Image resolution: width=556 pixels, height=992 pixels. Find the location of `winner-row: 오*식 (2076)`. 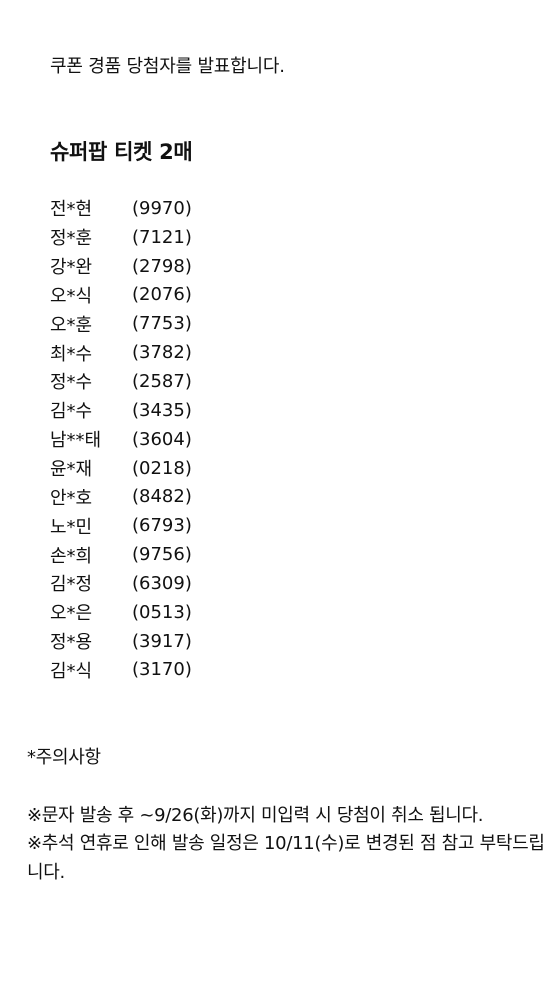

winner-row: 오*식 (2076) is located at coordinates (121, 295).